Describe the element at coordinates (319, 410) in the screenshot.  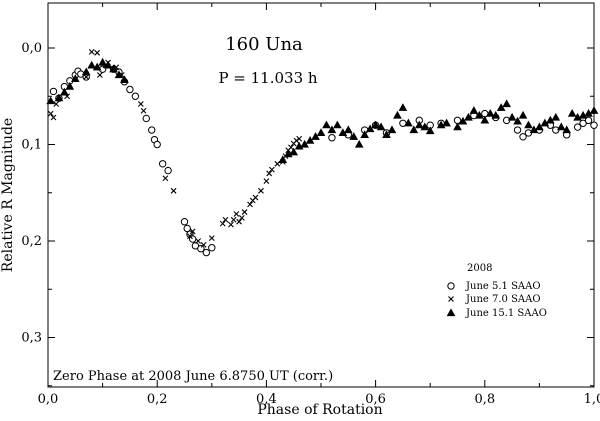
I see `x-axis-label: Phase of Rotation` at that location.